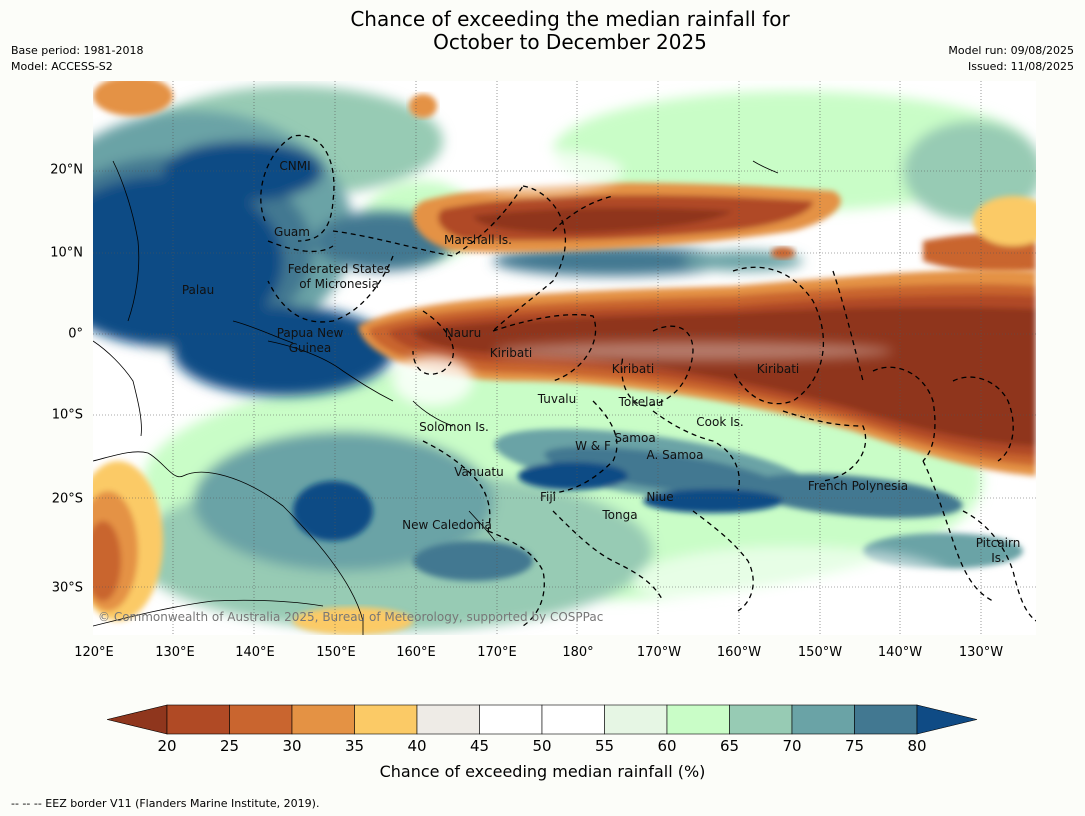 The image size is (1085, 816). Describe the element at coordinates (719, 422) in the screenshot. I see `label-cook: Cook Is.` at that location.